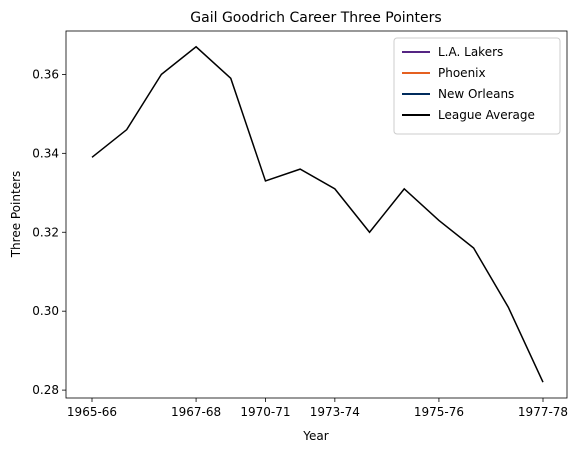 The height and width of the screenshot is (453, 579). I want to click on legend-label: Phoenix, so click(462, 73).